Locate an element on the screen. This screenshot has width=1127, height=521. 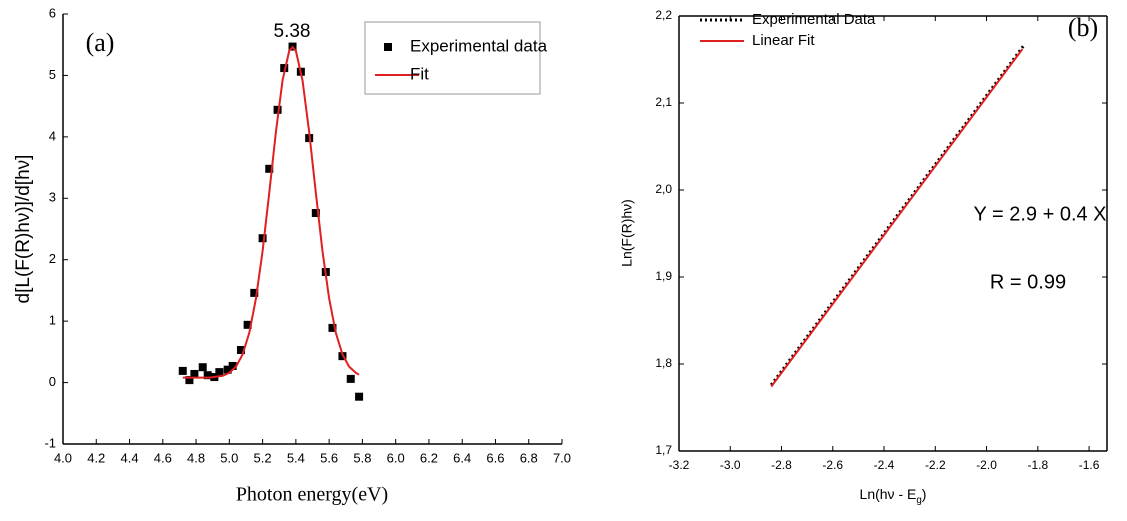
x-axis-label: Ln(hν - Eg) is located at coordinates (893, 496).